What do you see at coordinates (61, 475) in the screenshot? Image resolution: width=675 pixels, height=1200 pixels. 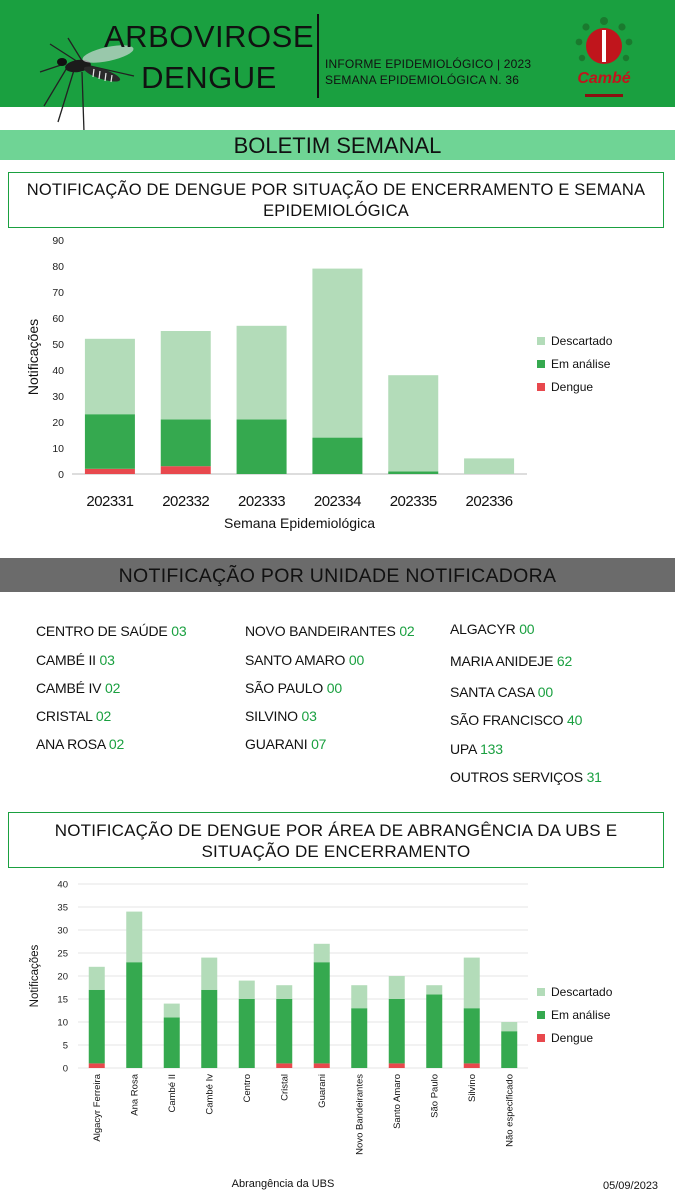 I see `y-tick-label: 0` at bounding box center [61, 475].